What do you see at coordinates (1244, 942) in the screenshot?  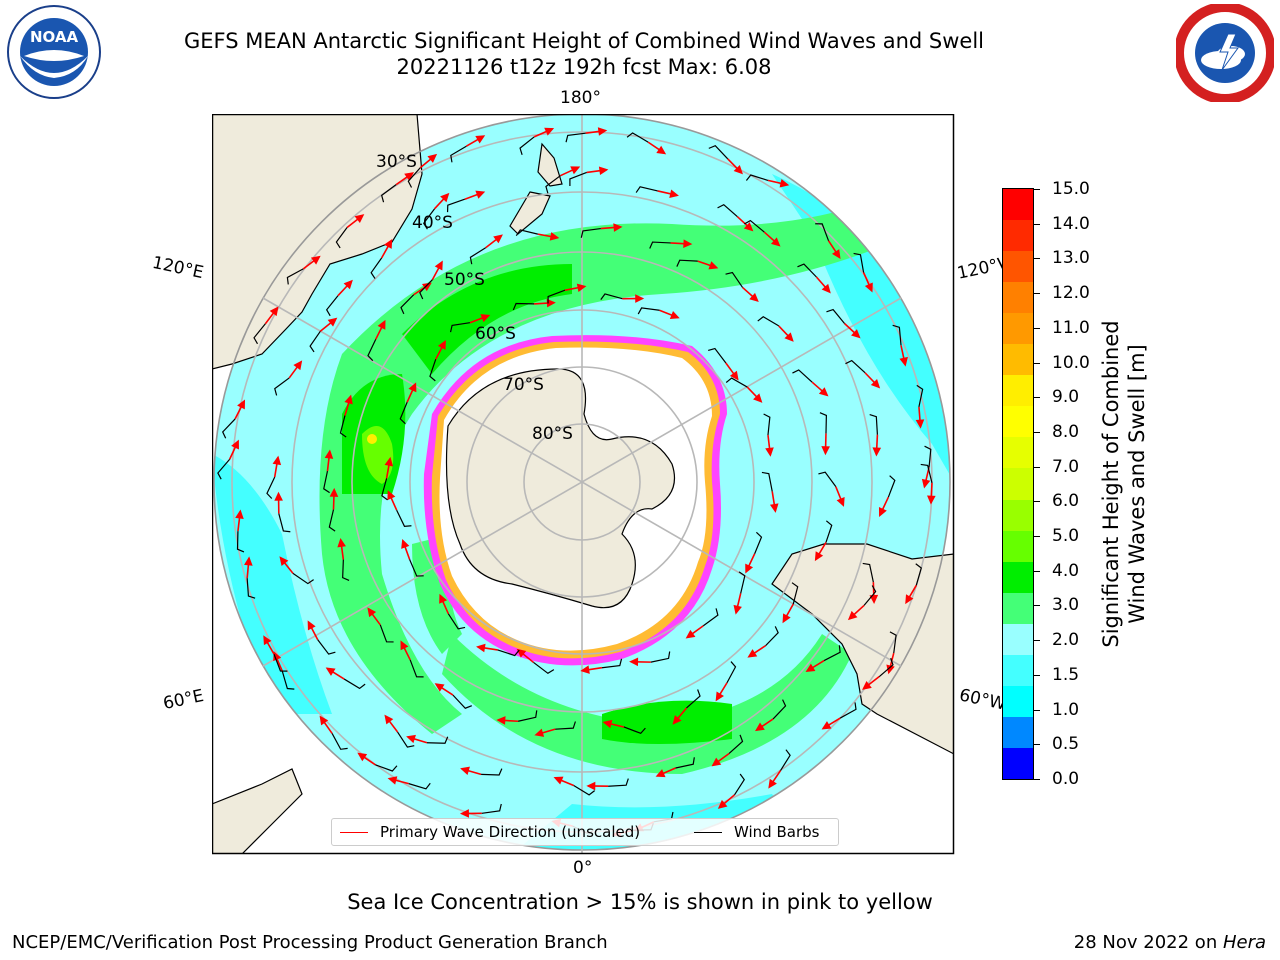 I see `footer-machine: Hera` at bounding box center [1244, 942].